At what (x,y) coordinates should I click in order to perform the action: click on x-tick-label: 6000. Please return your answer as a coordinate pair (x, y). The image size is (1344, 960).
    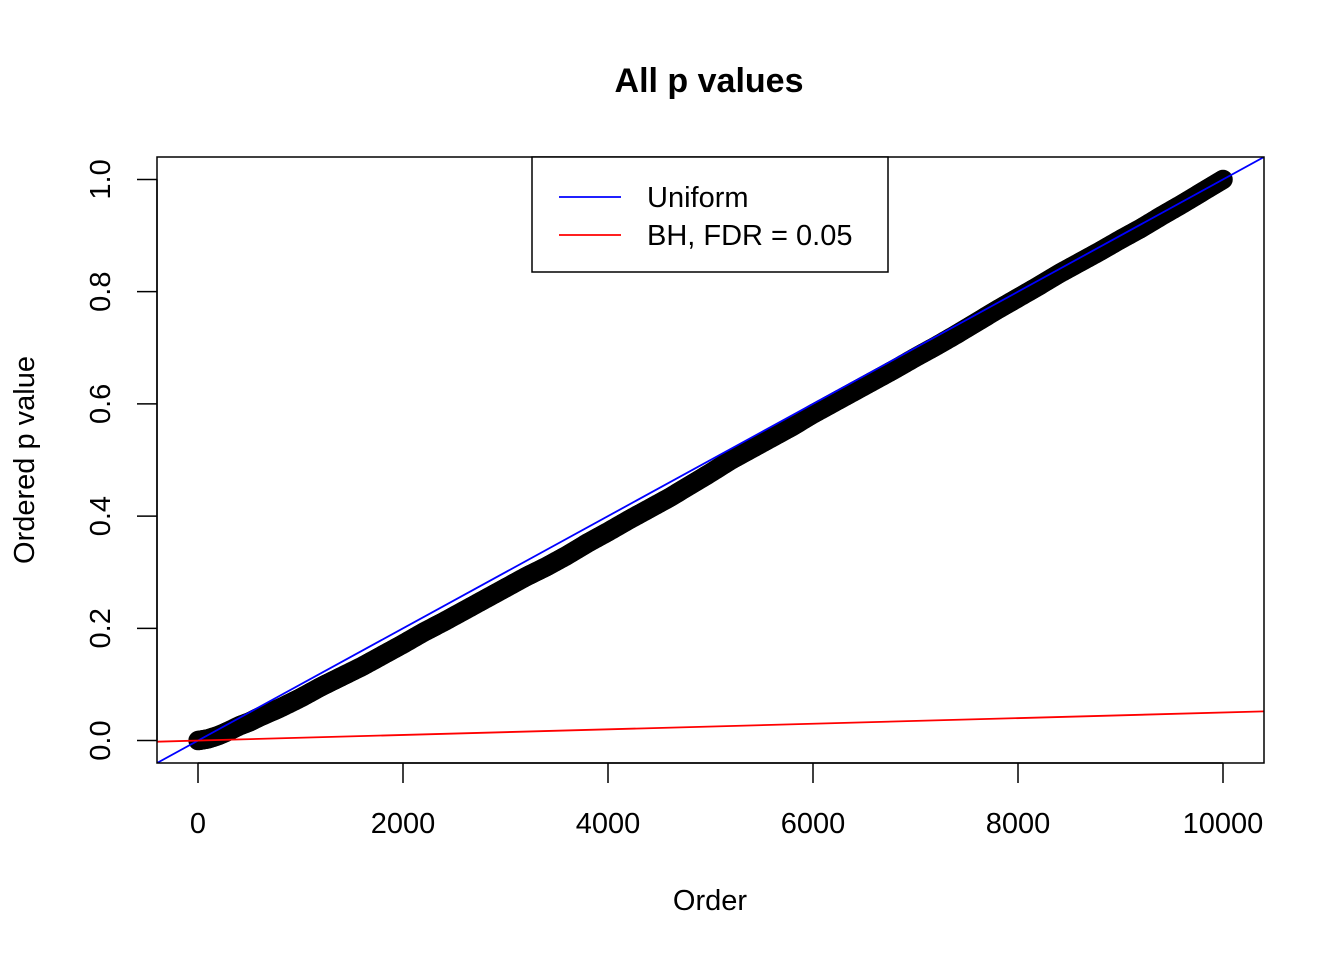
    Looking at the image, I should click on (813, 824).